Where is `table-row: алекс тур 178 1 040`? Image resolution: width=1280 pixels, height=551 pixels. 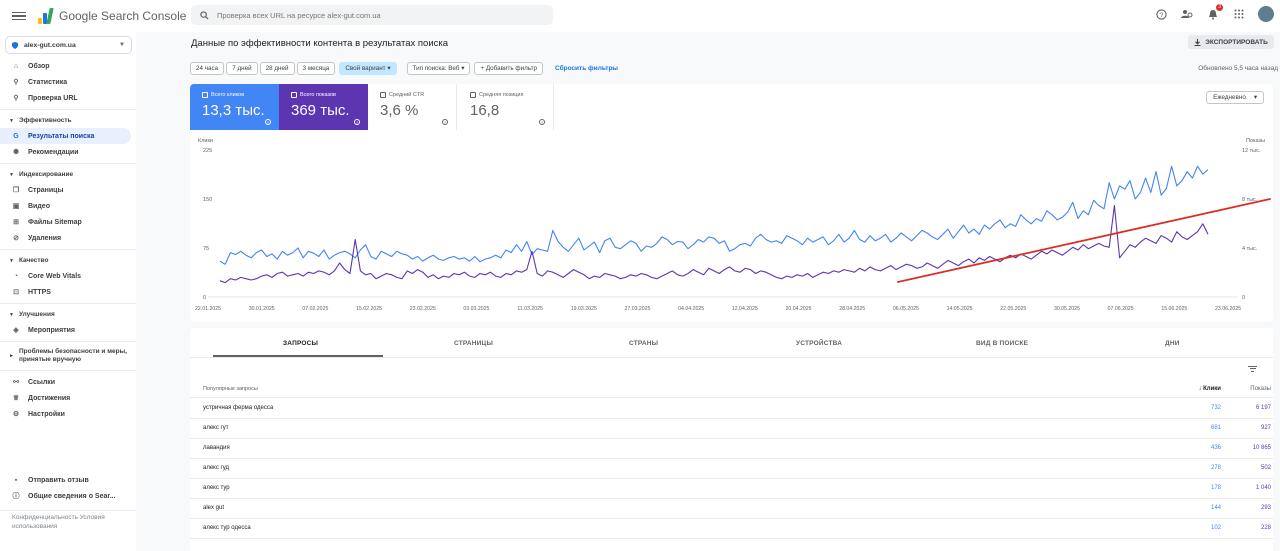
table-row: алекс тур 178 1 040 is located at coordinates (731, 489).